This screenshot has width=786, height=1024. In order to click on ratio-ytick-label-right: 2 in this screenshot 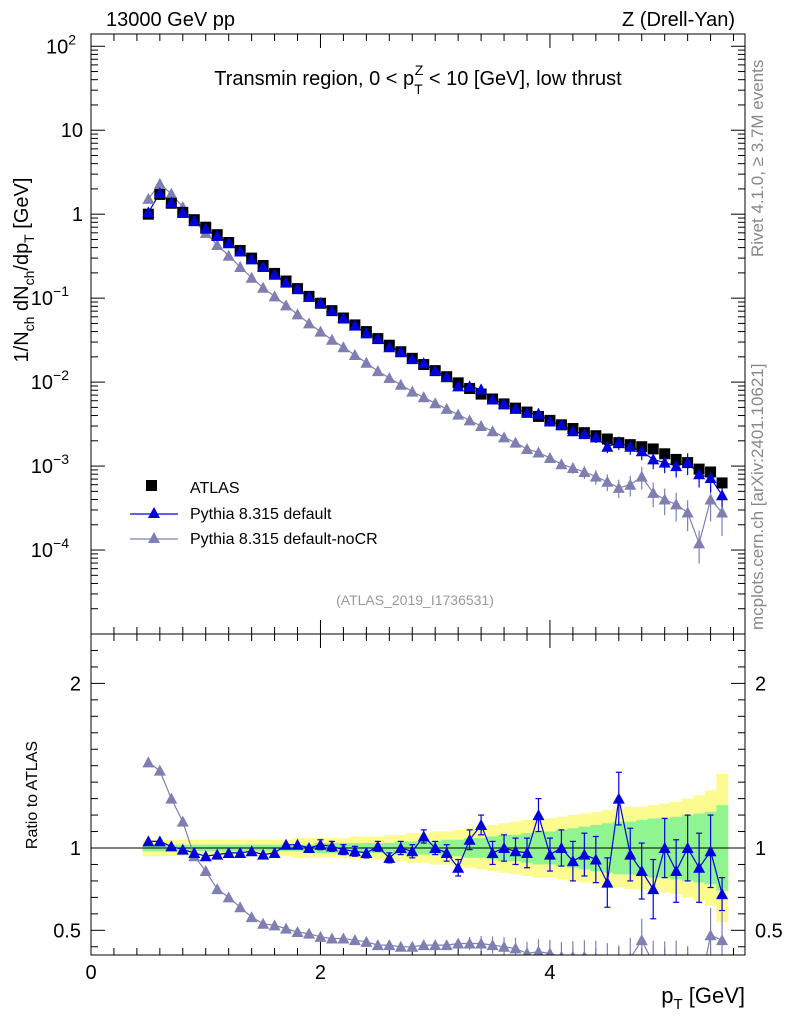, I will do `click(760, 684)`.